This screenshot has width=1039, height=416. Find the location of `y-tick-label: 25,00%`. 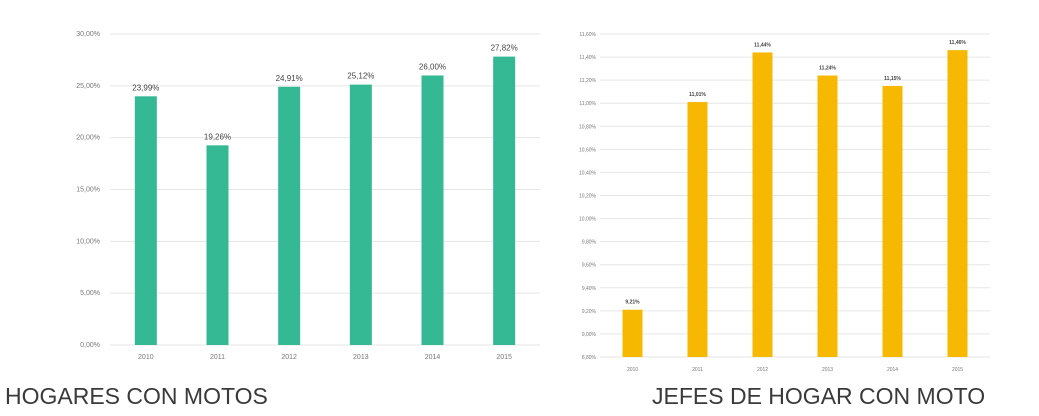

y-tick-label: 25,00% is located at coordinates (88, 86).